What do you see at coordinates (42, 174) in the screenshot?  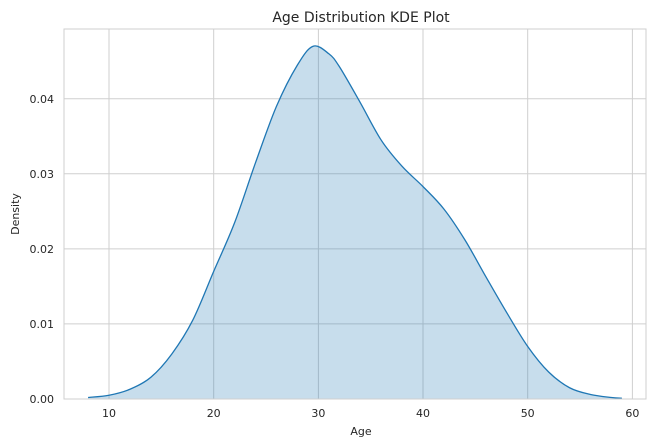 I see `y-tick-label: 0.03` at bounding box center [42, 174].